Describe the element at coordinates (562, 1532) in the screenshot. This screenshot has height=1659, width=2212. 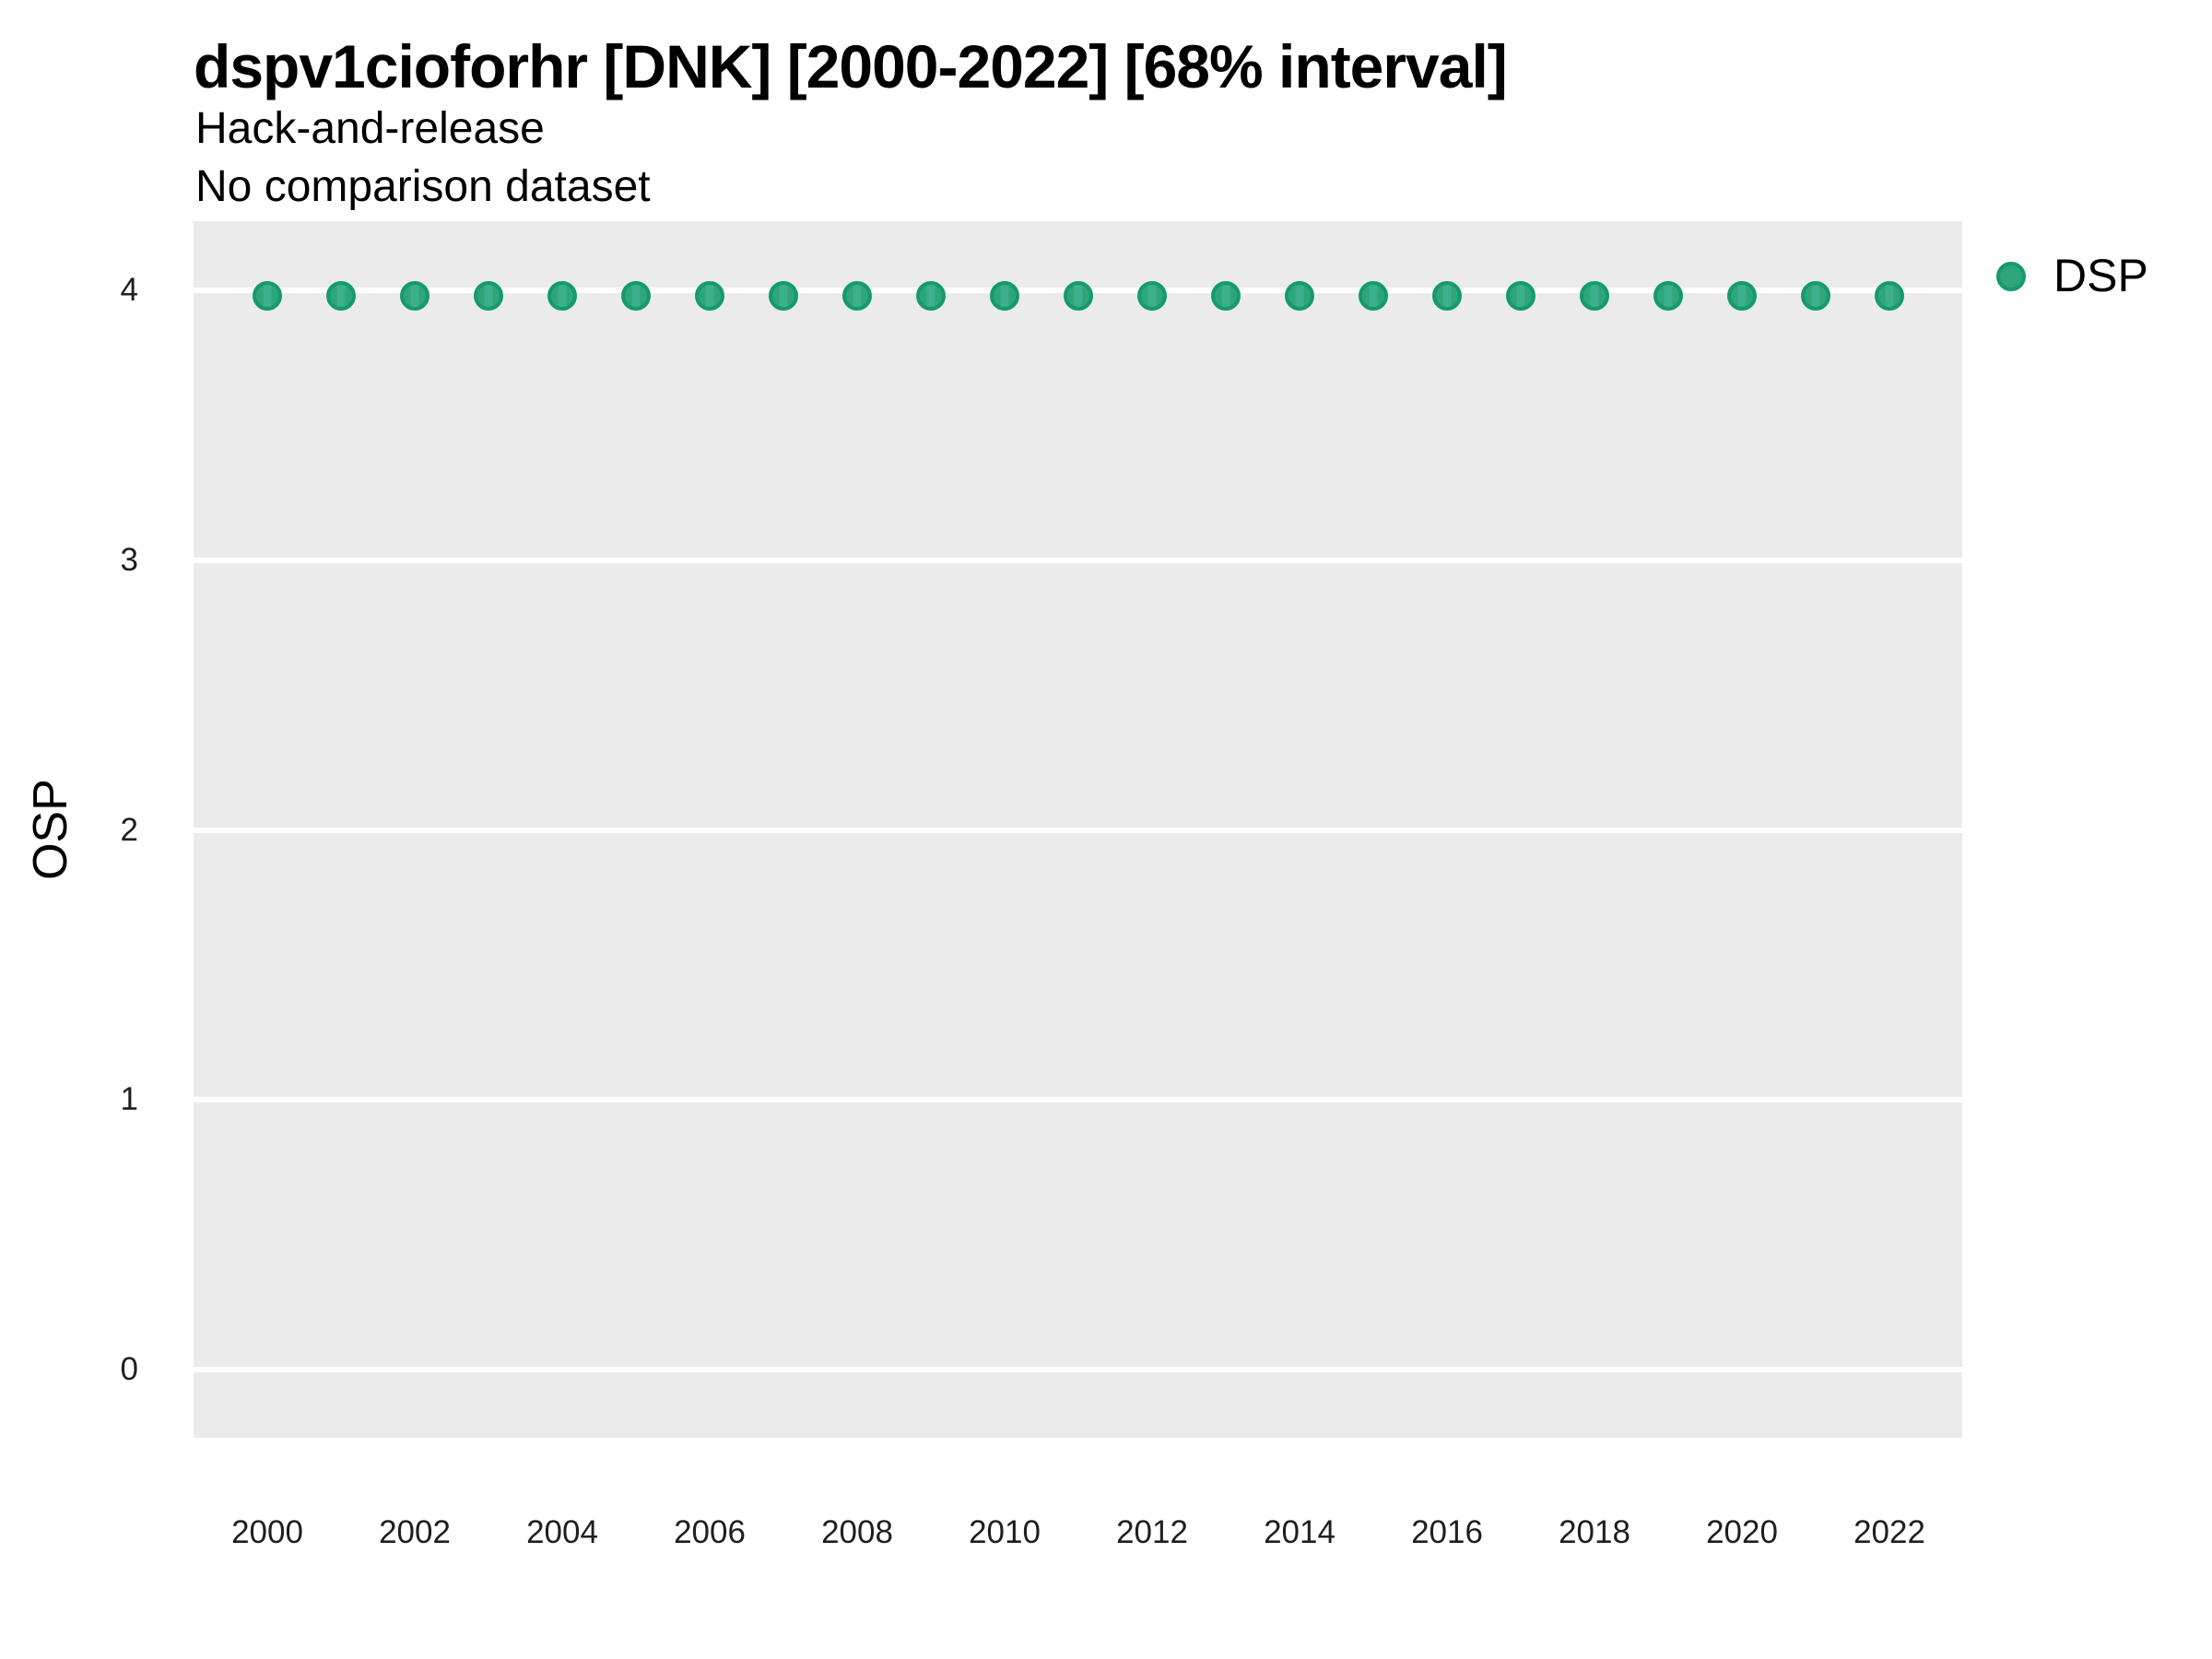
I see `x-tick-label: 2004` at that location.